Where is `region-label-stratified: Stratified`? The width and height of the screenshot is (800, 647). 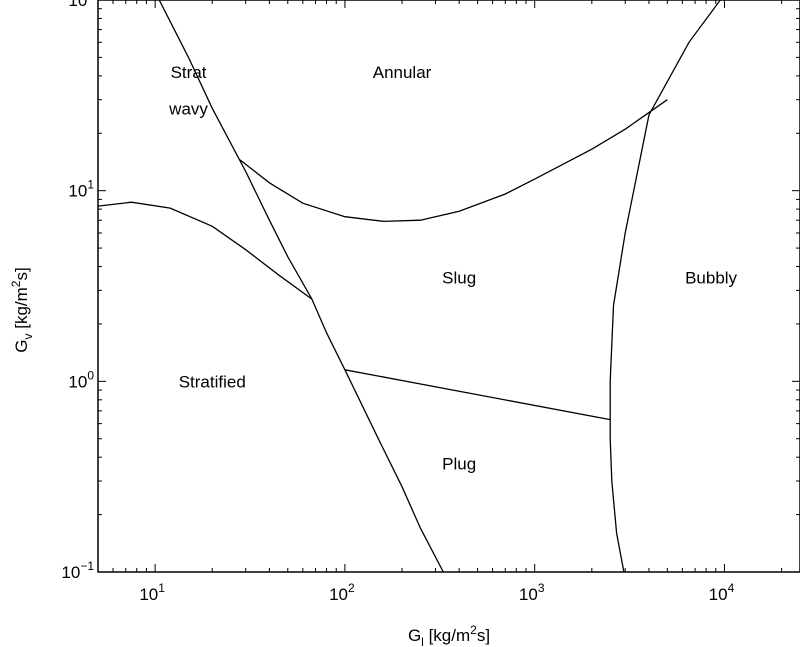 region-label-stratified: Stratified is located at coordinates (212, 381).